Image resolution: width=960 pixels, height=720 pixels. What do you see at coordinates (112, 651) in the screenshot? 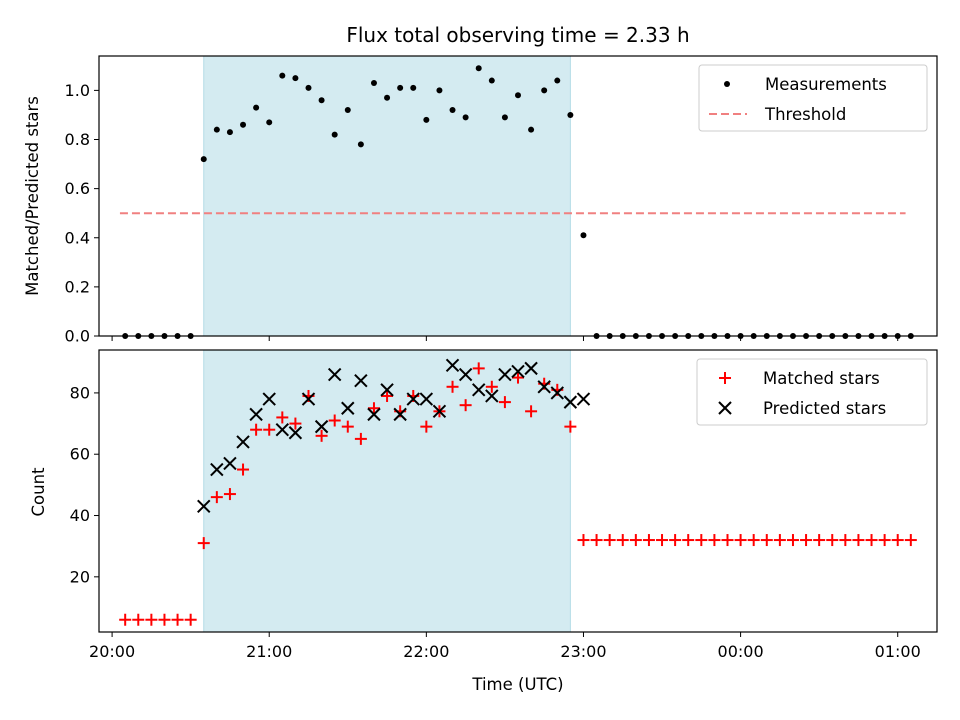
I see `x-tick-label: 20:00` at bounding box center [112, 651].